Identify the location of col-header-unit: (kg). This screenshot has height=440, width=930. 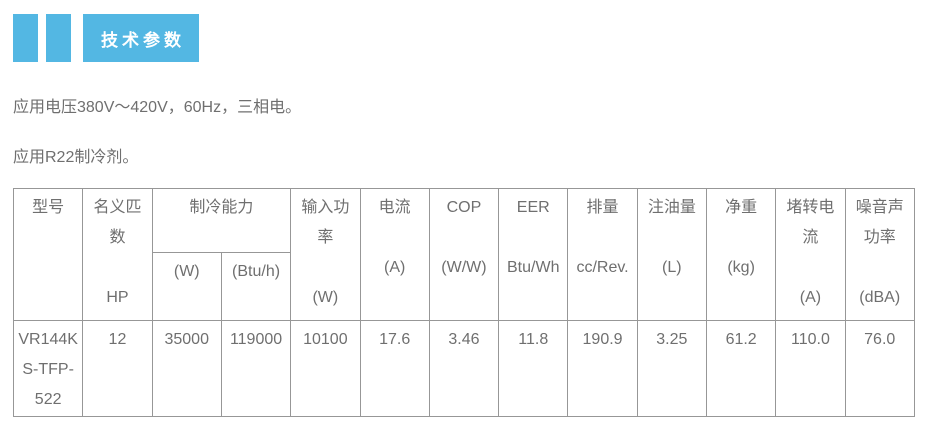
(741, 267).